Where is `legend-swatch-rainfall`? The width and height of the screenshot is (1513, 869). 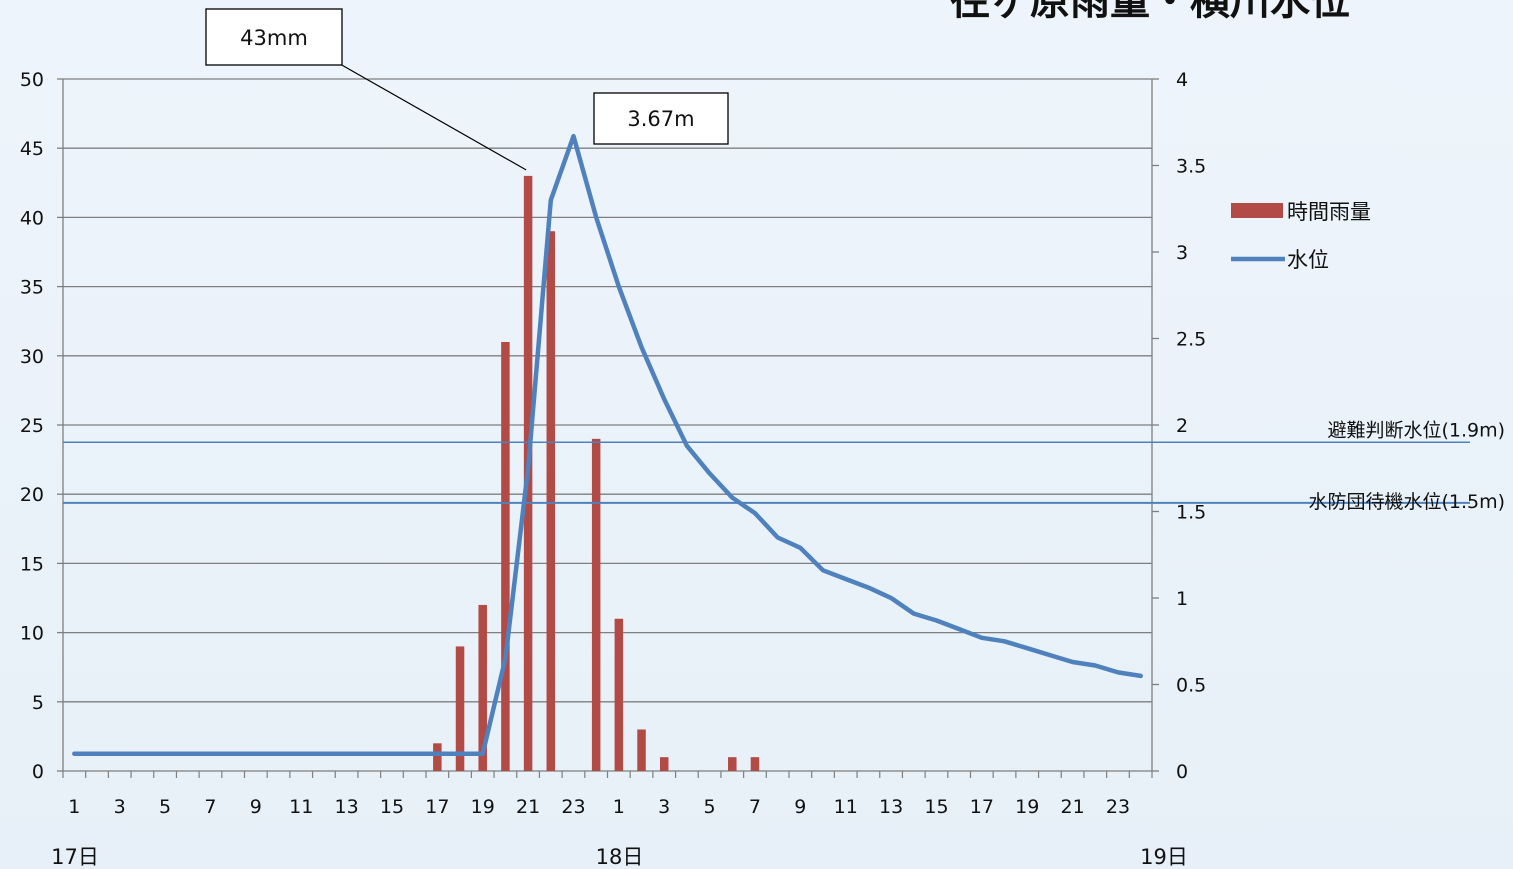 legend-swatch-rainfall is located at coordinates (1257, 210).